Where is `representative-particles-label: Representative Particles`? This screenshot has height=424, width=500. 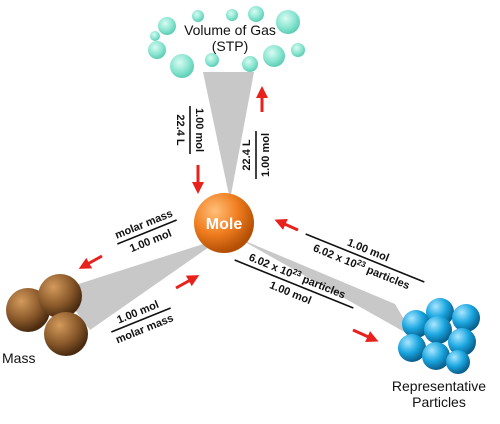
representative-particles-label: Representative Particles is located at coordinates (439, 394).